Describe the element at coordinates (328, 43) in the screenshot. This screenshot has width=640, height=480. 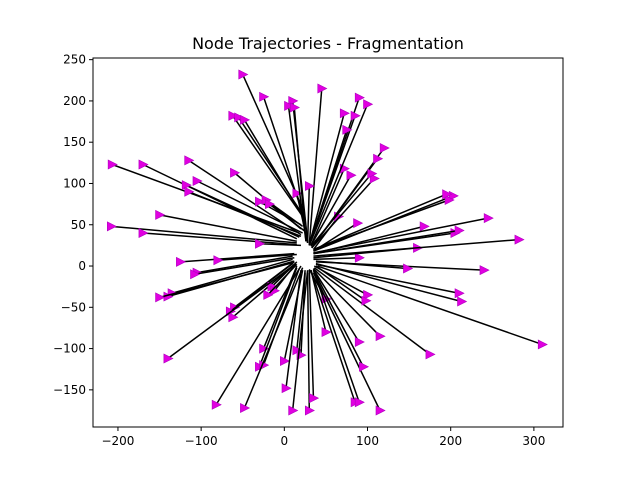
I see `chart-title: Node Trajectories - Fragmentation` at that location.